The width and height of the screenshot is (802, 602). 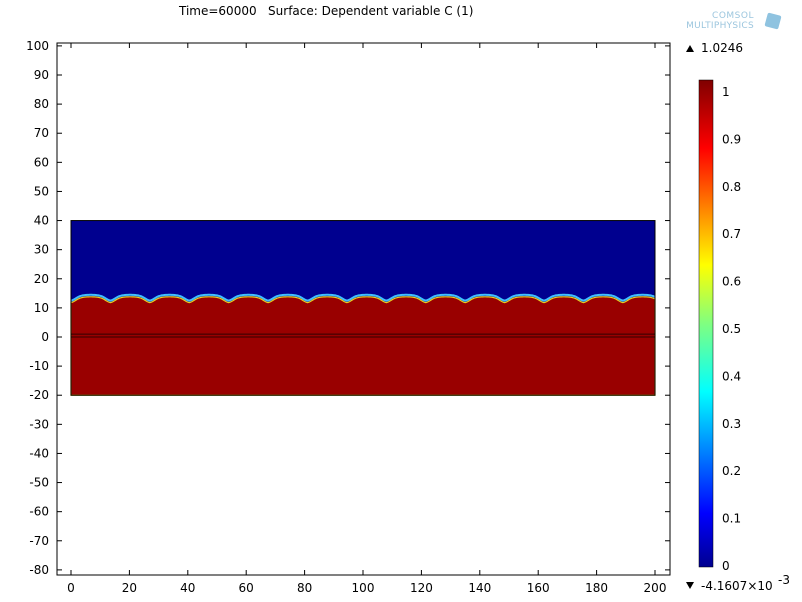 I want to click on max-triangle-icon, so click(x=690, y=48).